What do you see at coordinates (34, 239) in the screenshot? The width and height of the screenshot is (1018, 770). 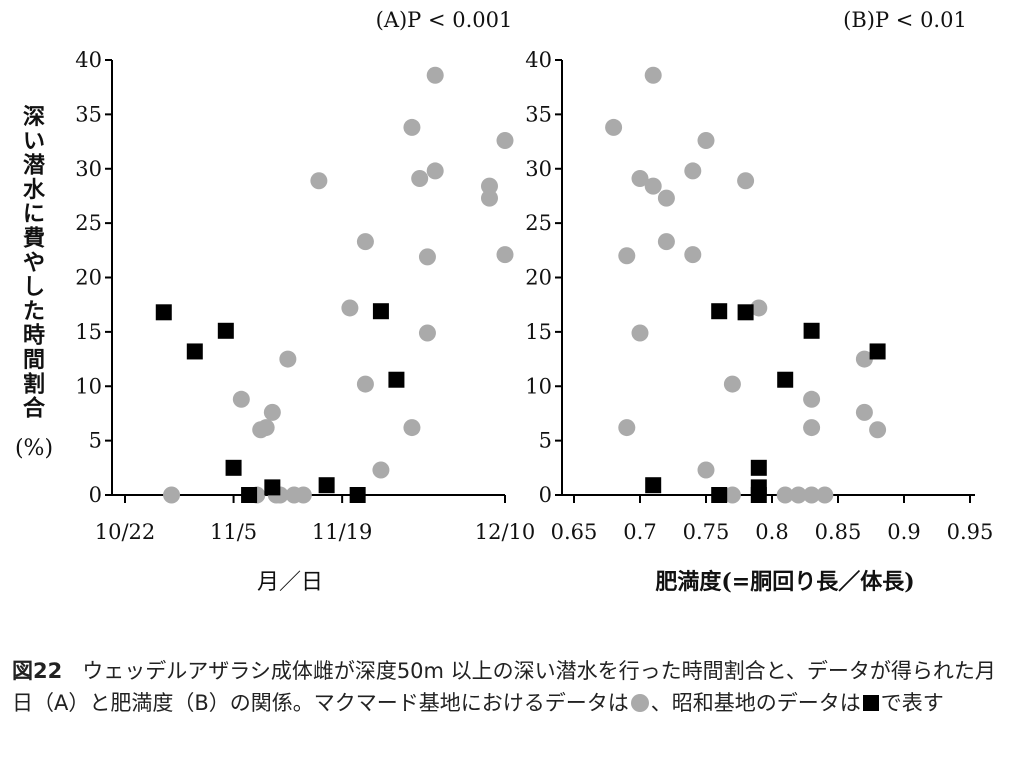 I see `y-label-char: 費` at bounding box center [34, 239].